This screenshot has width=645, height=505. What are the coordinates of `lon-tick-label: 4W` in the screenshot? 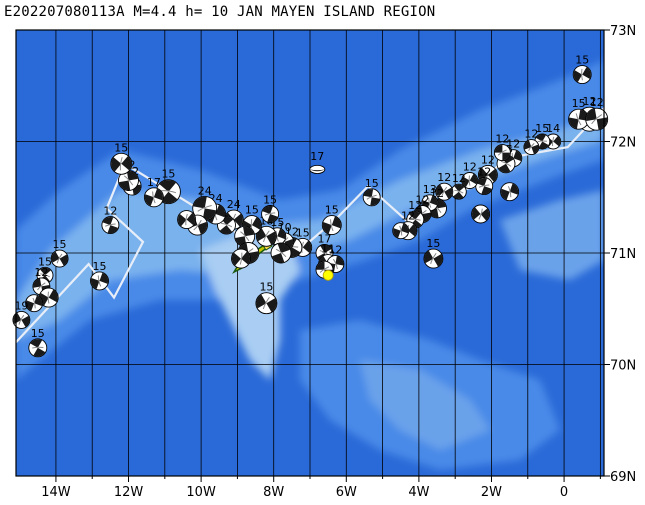 It's located at (418, 492).